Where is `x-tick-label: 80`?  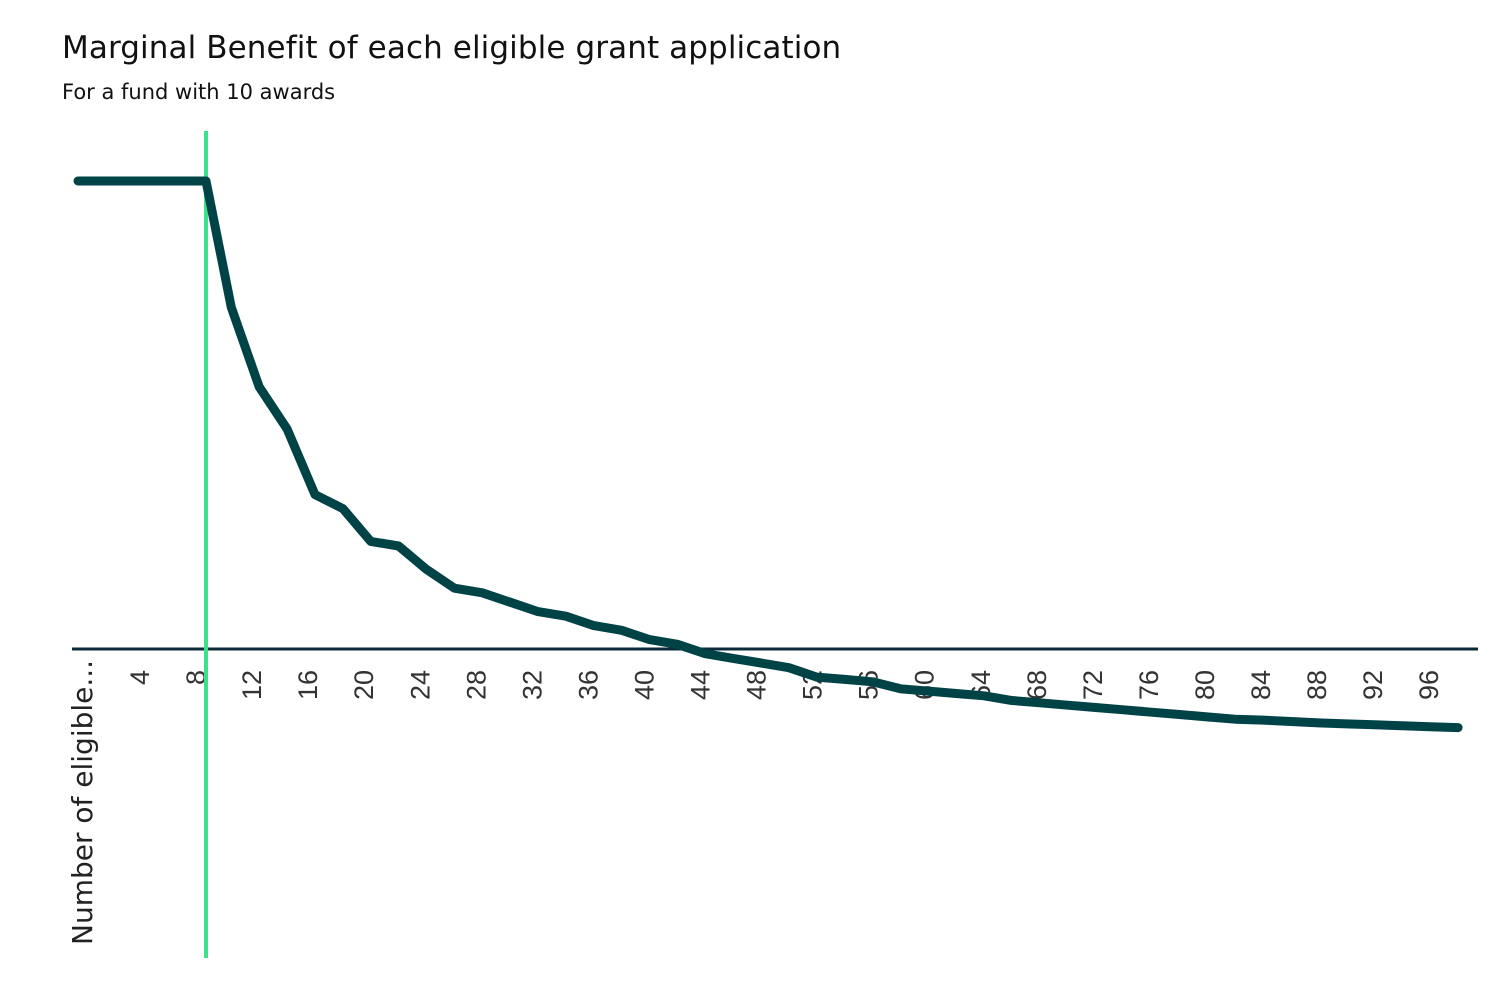
x-tick-label: 80 is located at coordinates (1205, 685).